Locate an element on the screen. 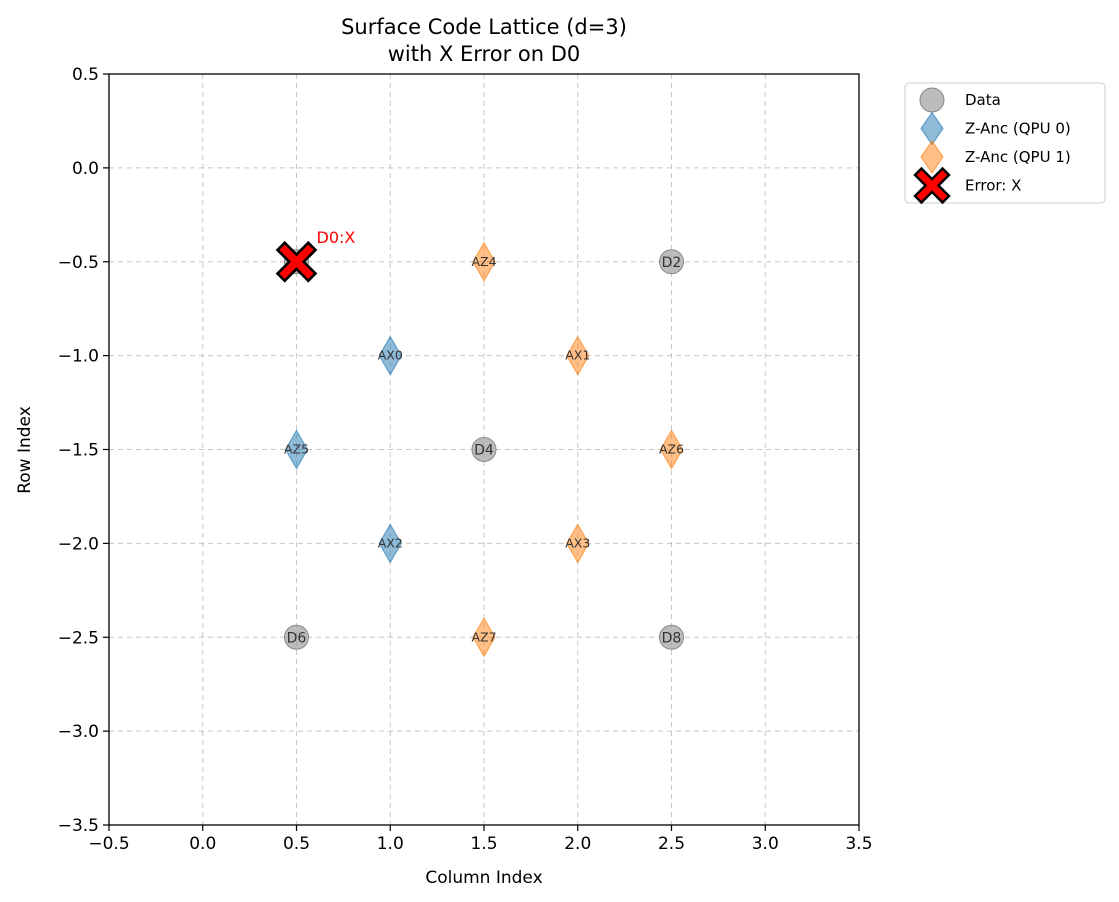  chart-title-line-1: Surface Code Lattice (d=3) is located at coordinates (484, 27).